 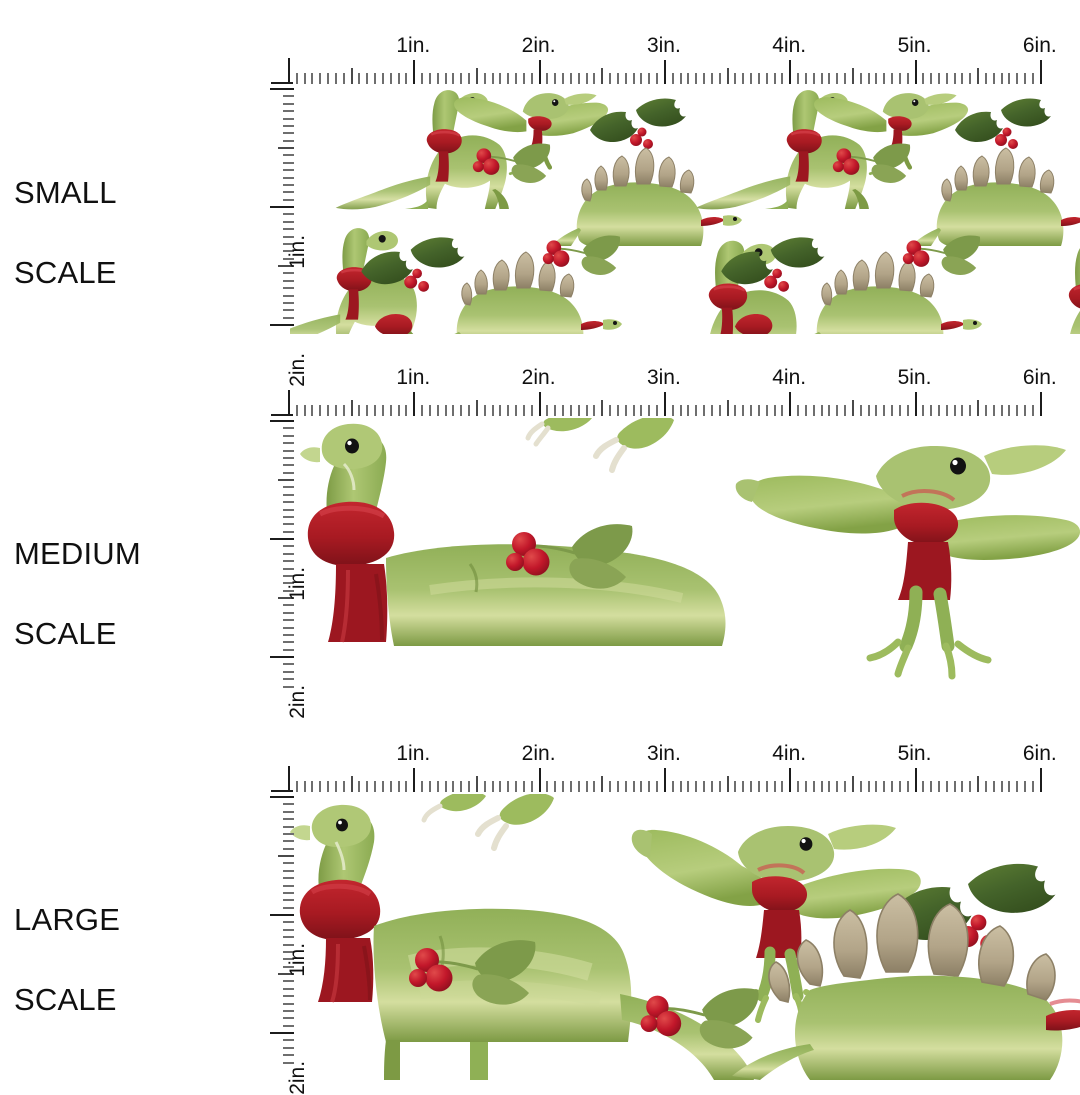 What do you see at coordinates (789, 753) in the screenshot?
I see `ruler-label-4in: 4in.` at bounding box center [789, 753].